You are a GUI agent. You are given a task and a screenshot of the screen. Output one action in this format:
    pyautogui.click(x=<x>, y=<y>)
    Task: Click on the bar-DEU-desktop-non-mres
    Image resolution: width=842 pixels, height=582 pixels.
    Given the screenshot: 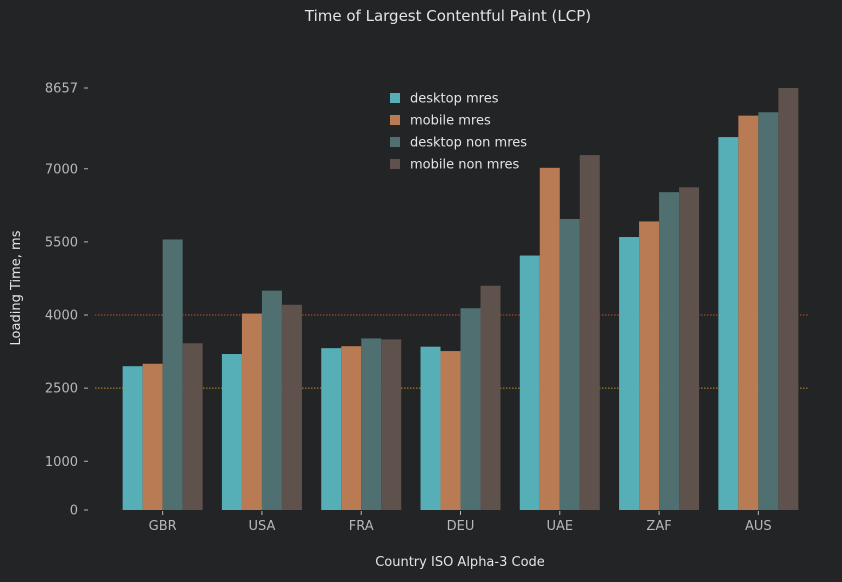 What is the action you would take?
    pyautogui.click(x=470, y=409)
    